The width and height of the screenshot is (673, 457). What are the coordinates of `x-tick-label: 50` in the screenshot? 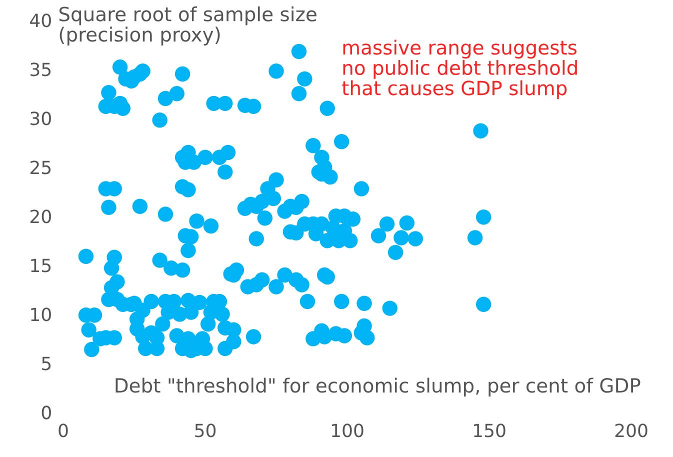 It's located at (205, 431).